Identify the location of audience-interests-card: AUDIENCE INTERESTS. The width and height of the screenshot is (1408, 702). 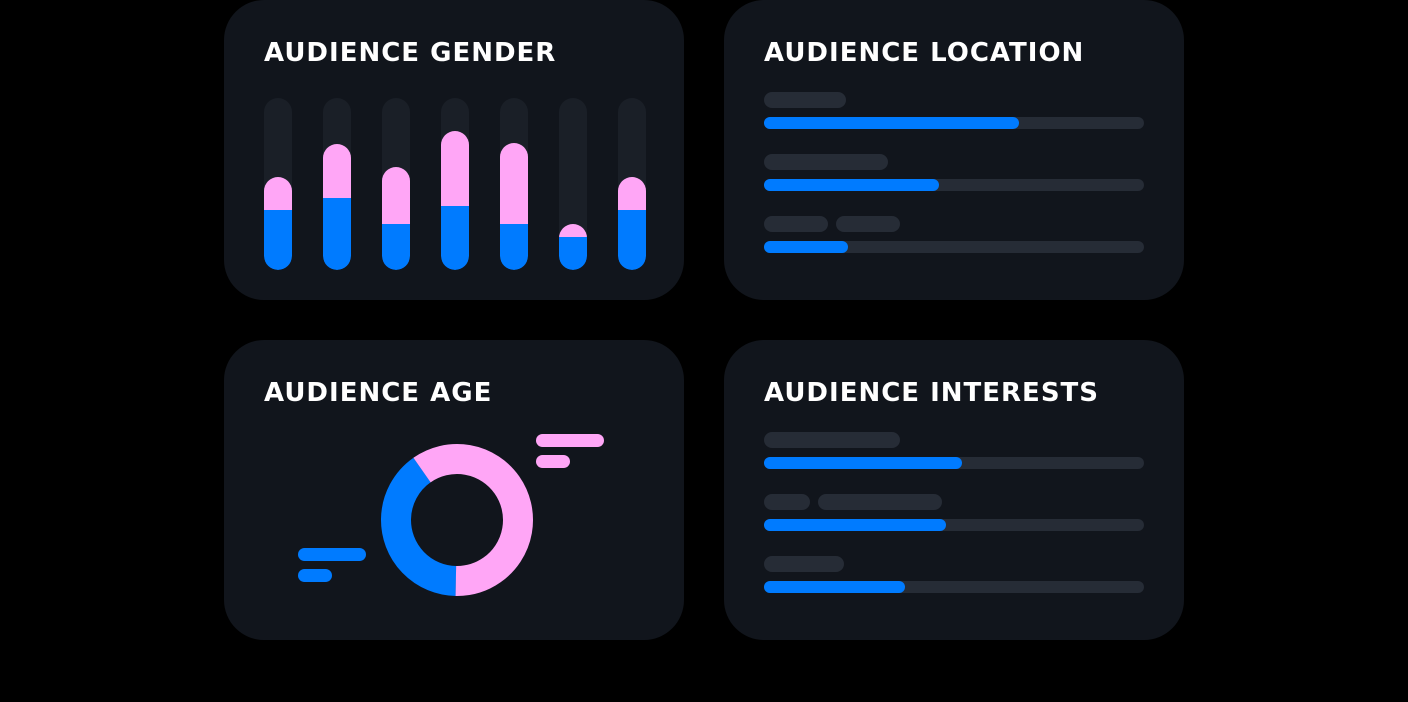
(954, 490).